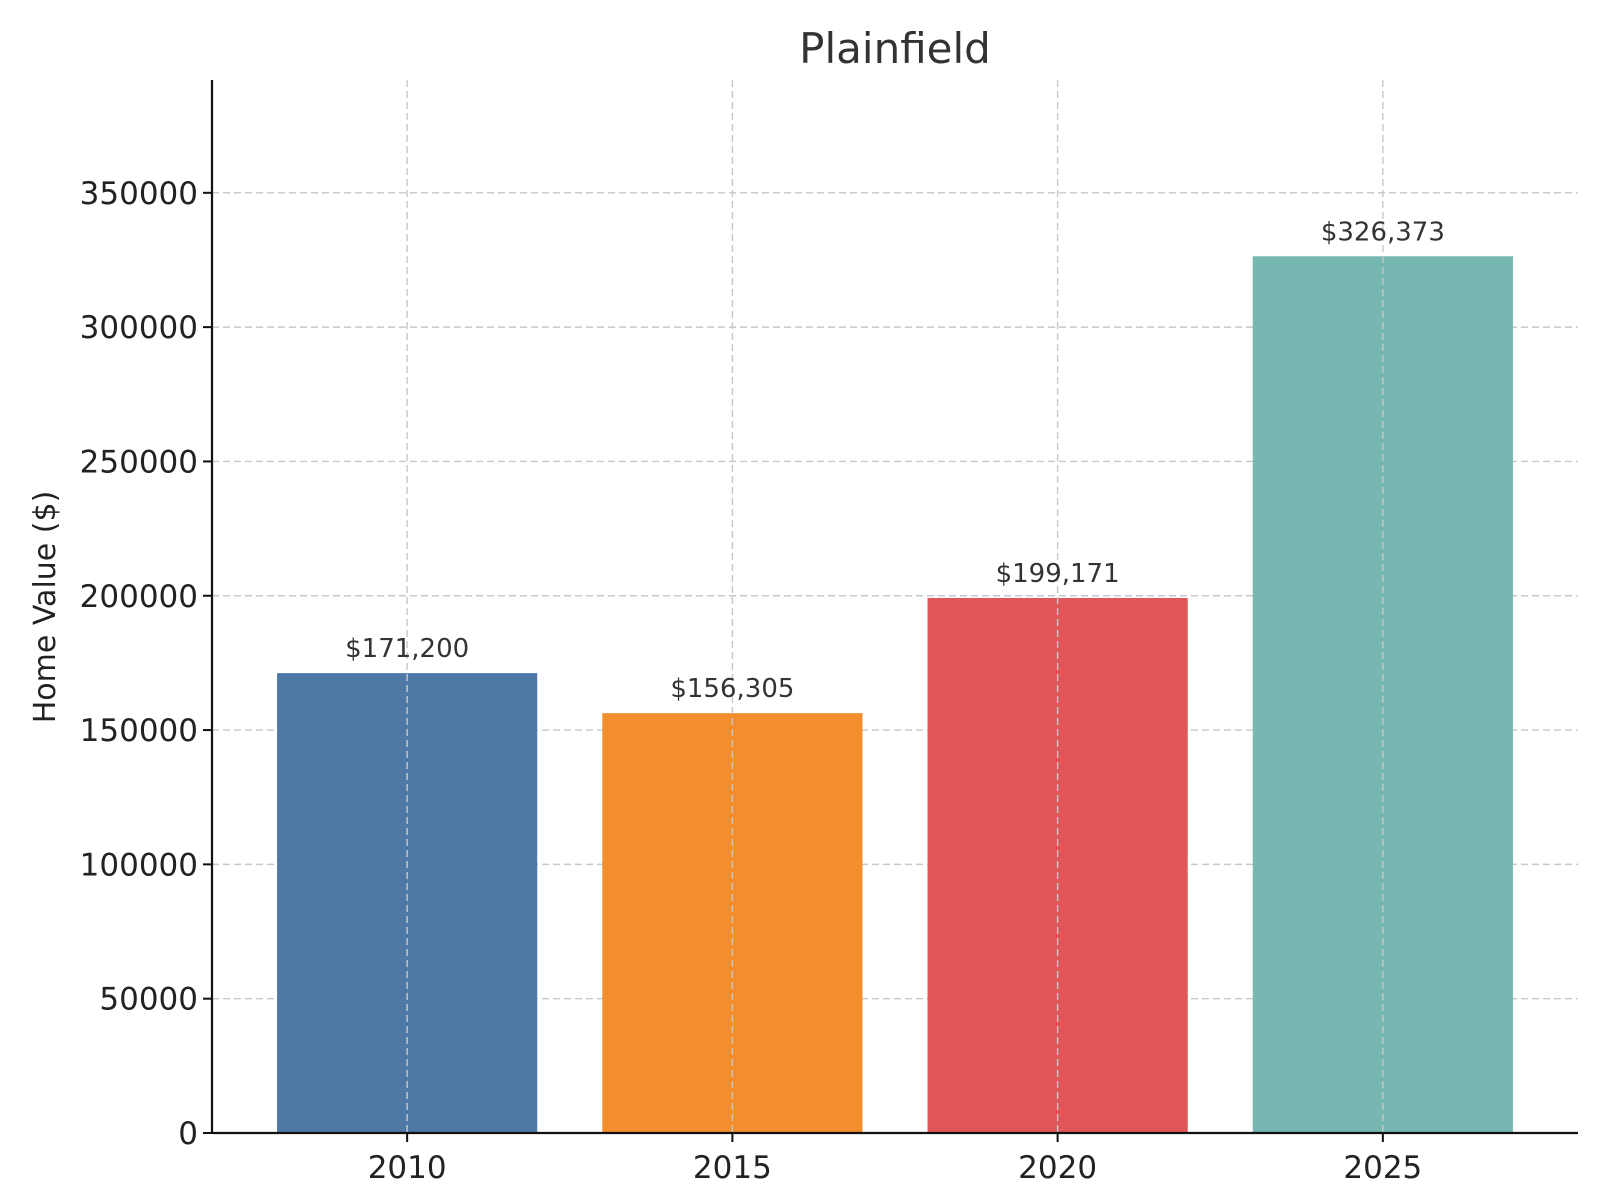  Describe the element at coordinates (139, 597) in the screenshot. I see `y-tick-label: 200000` at that location.